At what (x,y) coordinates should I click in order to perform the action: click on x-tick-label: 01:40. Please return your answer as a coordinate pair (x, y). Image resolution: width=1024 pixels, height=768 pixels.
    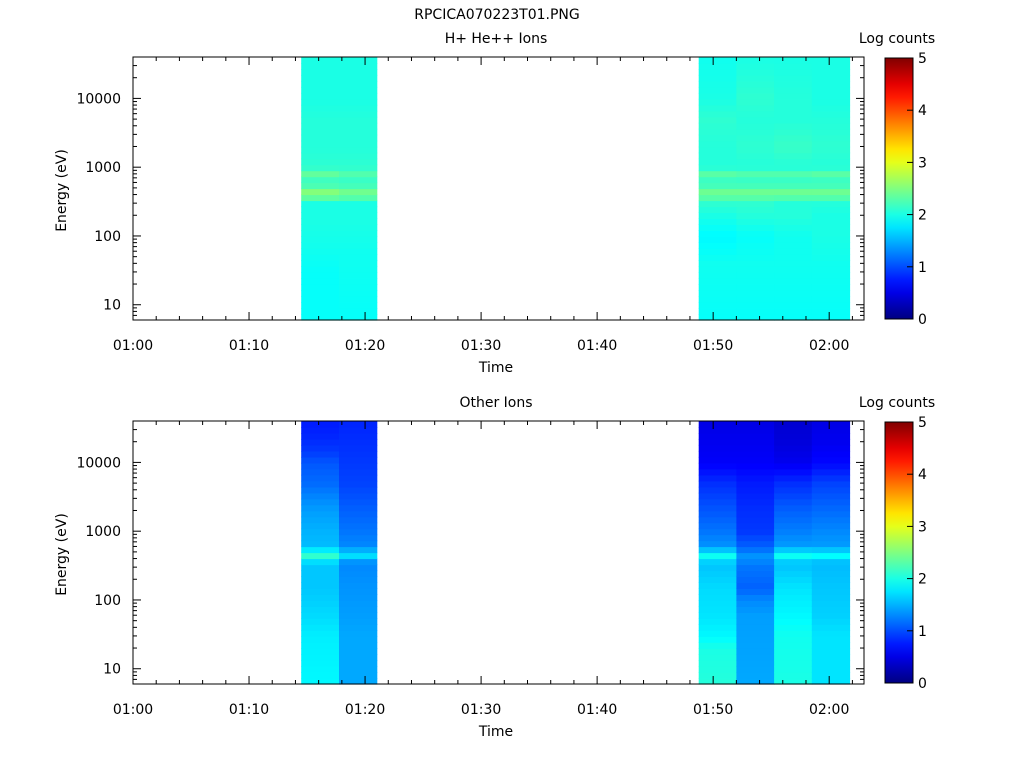
    Looking at the image, I should click on (597, 710).